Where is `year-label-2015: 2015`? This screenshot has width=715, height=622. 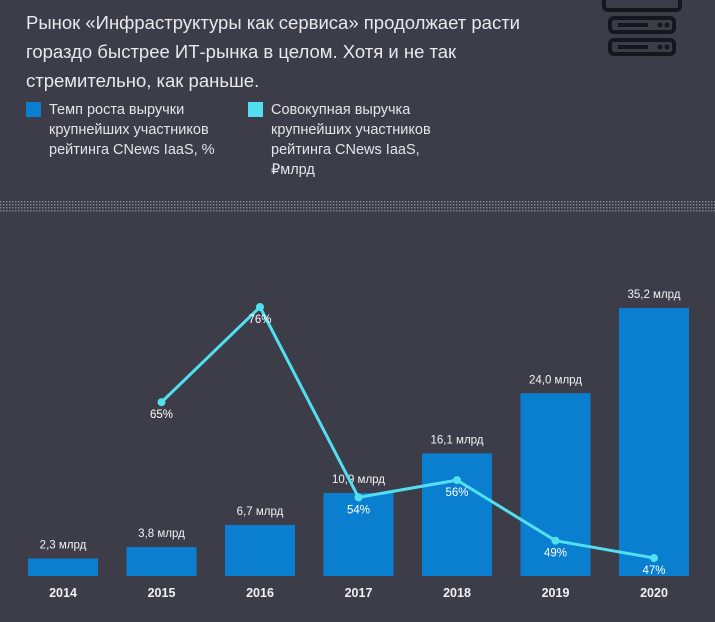
year-label-2015: 2015 is located at coordinates (162, 593).